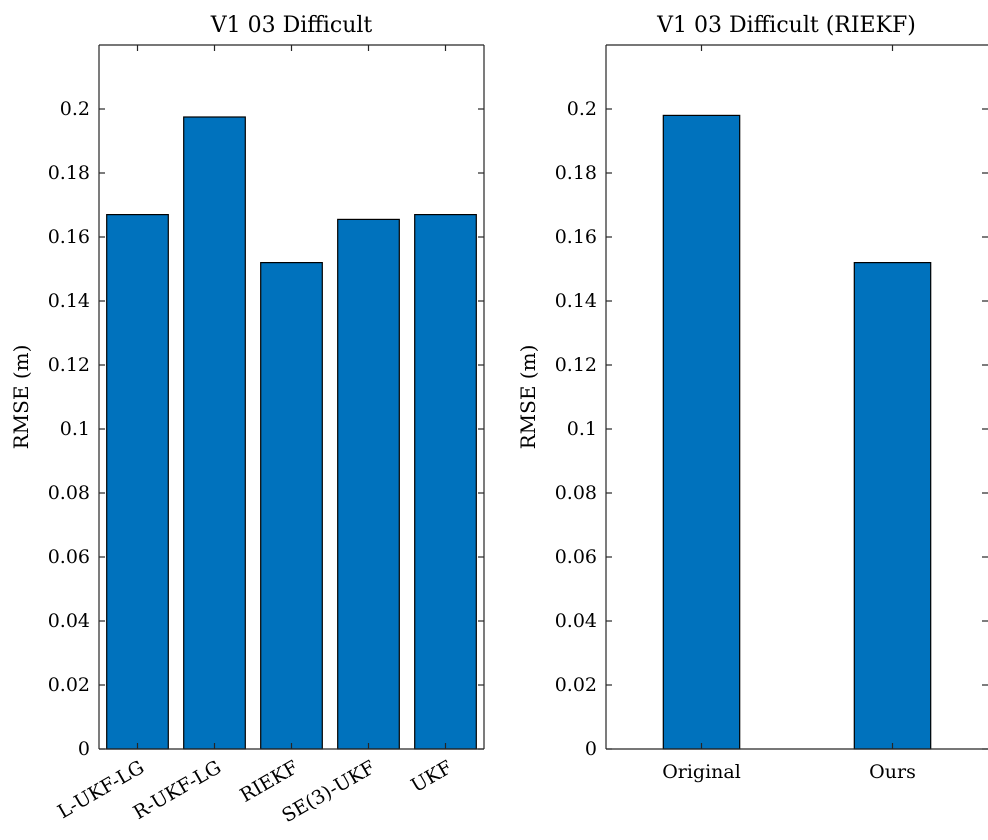  Describe the element at coordinates (892, 772) in the screenshot. I see `x-tick-label: Ours` at that location.